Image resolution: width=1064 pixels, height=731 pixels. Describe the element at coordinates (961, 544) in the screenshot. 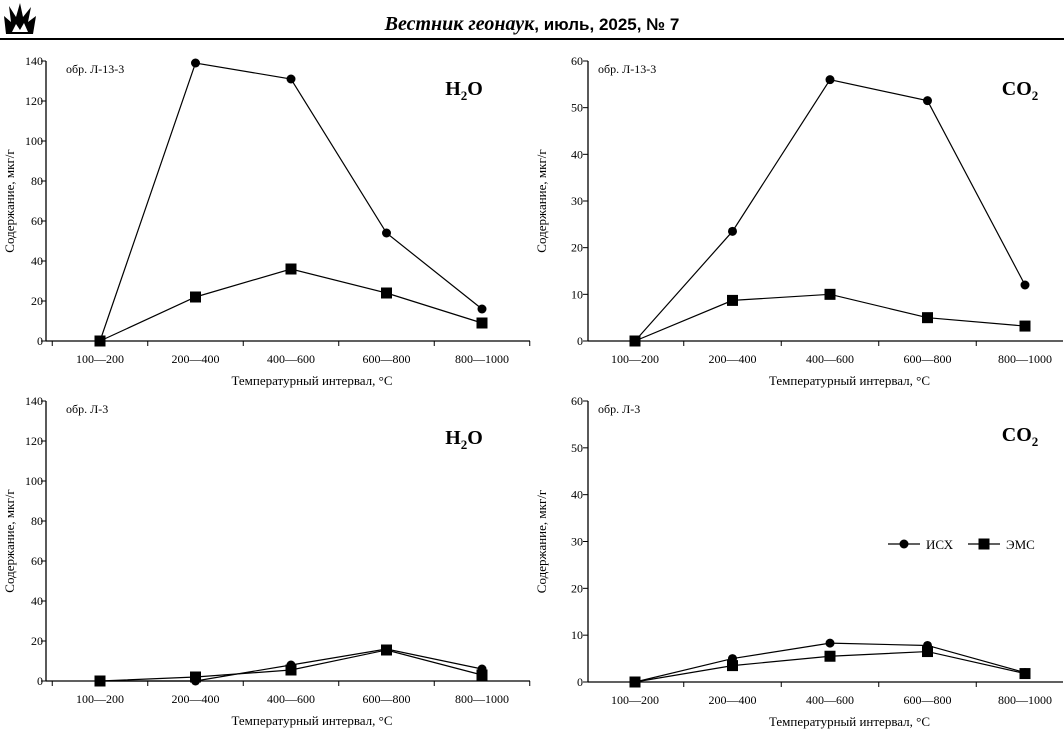

I see `legend: ИСХ ЭМС` at that location.